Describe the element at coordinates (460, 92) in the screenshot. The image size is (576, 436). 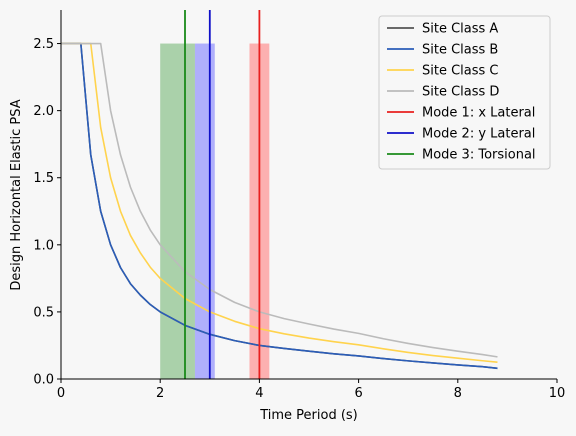
I see `legend-entry-label: Site Class D` at that location.